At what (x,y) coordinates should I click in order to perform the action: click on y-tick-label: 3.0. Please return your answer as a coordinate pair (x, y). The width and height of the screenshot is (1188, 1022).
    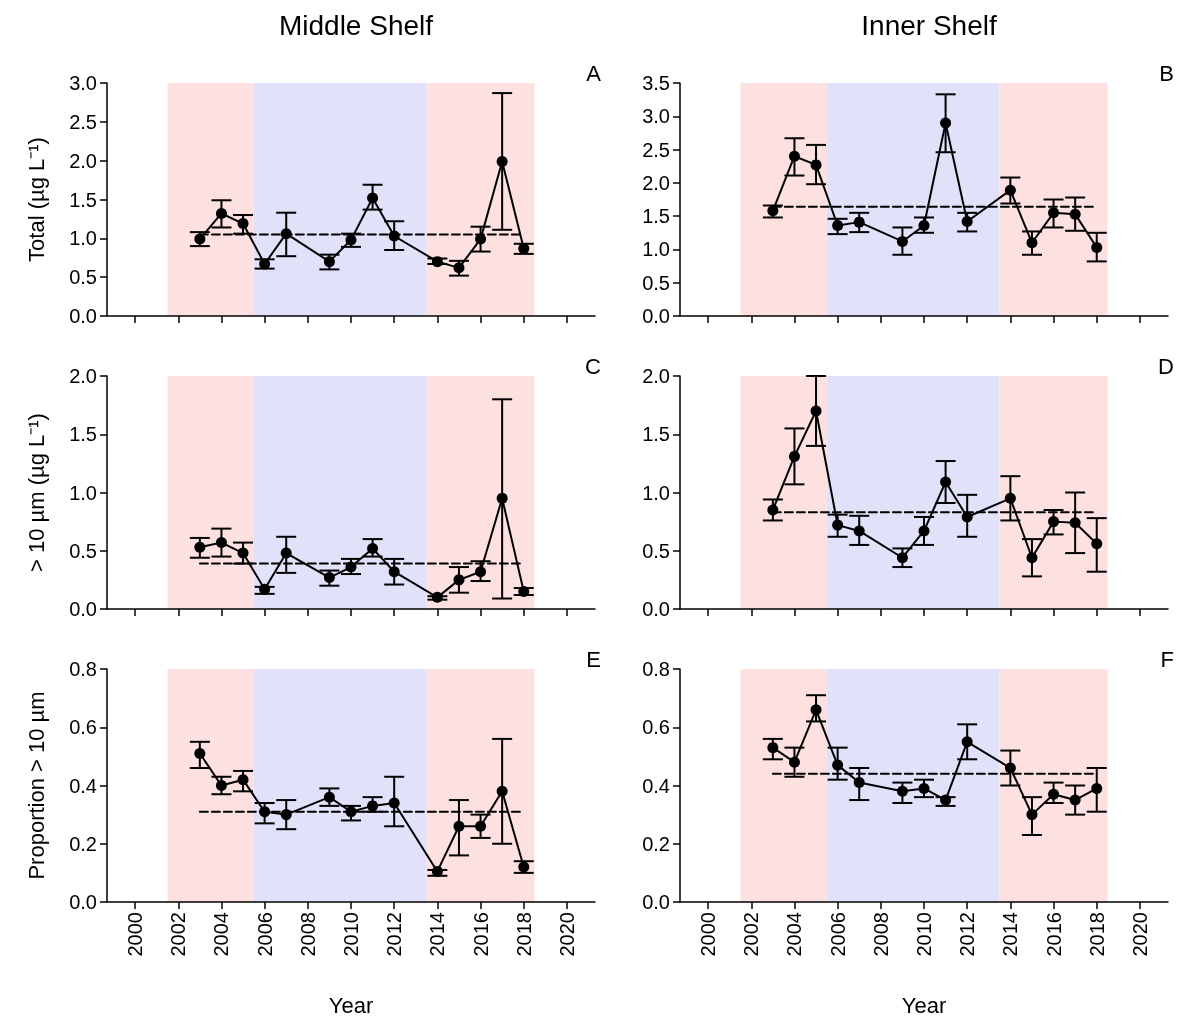
    Looking at the image, I should click on (83, 83).